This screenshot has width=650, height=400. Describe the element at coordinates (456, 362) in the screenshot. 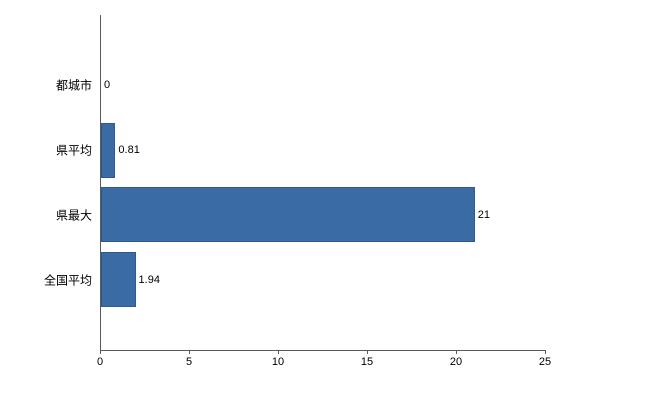

I see `x-axis-tick-label: 20` at that location.